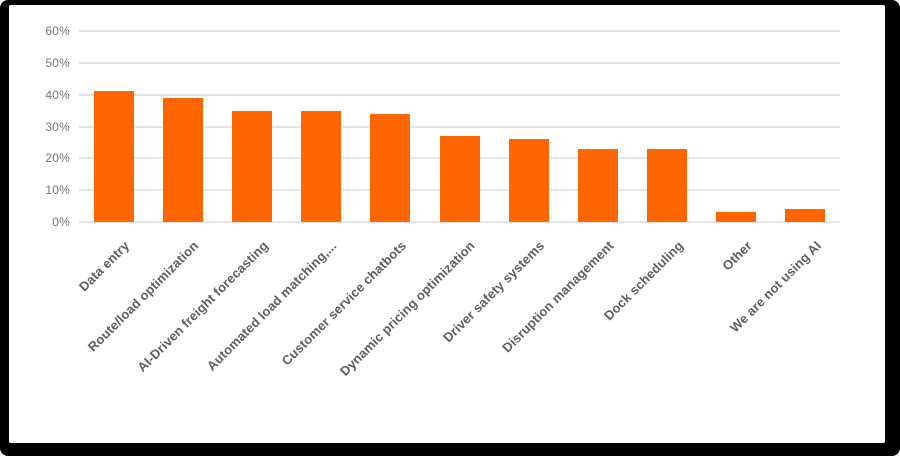  I want to click on y-tick-label: 30%, so click(57, 126).